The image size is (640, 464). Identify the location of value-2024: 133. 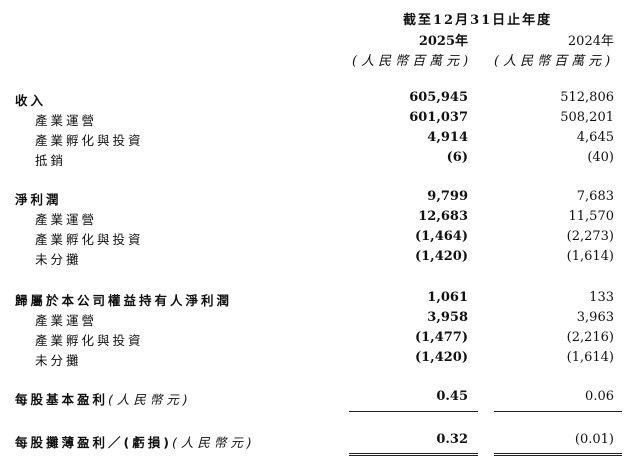
(601, 297).